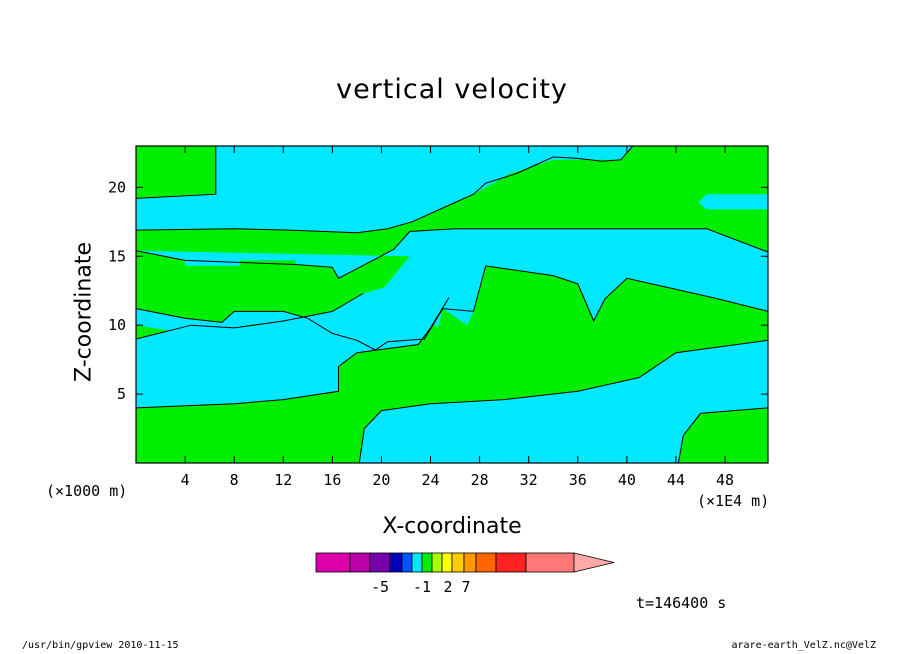 Image resolution: width=904 pixels, height=654 pixels. What do you see at coordinates (594, 562) in the screenshot?
I see `colorbar-arrow` at bounding box center [594, 562].